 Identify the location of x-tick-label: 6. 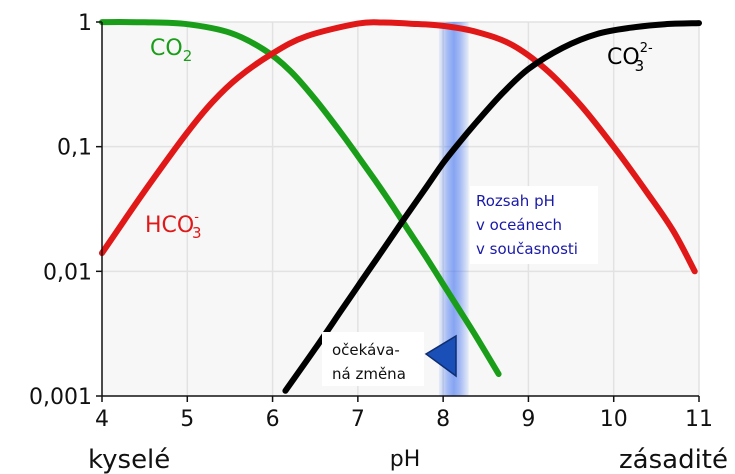
(273, 419).